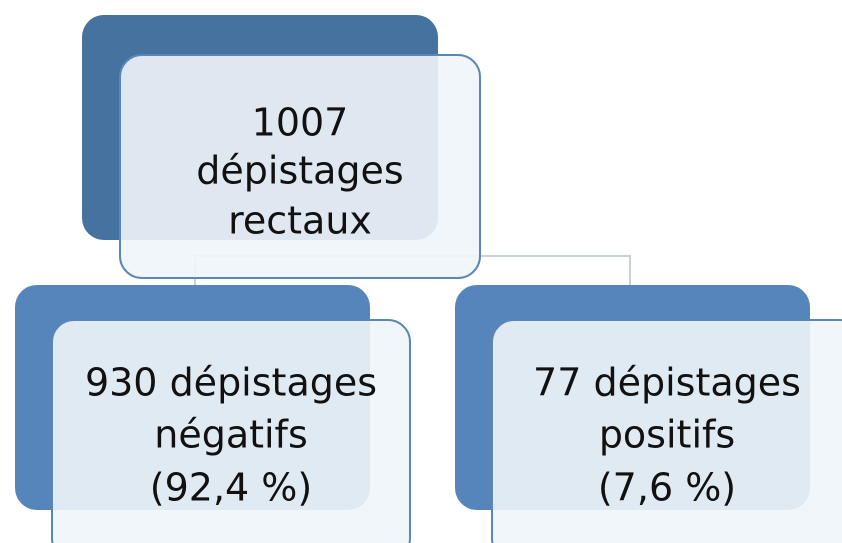 Image resolution: width=842 pixels, height=543 pixels. What do you see at coordinates (231, 488) in the screenshot?
I see `node-label: (92,4 %)` at bounding box center [231, 488].